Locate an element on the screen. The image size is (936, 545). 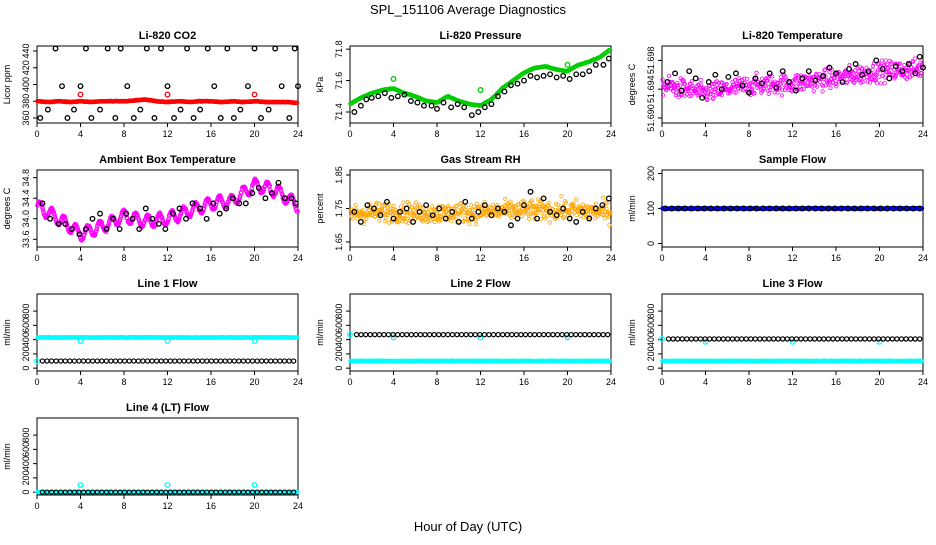
x-tick-label: 12 is located at coordinates (792, 382).